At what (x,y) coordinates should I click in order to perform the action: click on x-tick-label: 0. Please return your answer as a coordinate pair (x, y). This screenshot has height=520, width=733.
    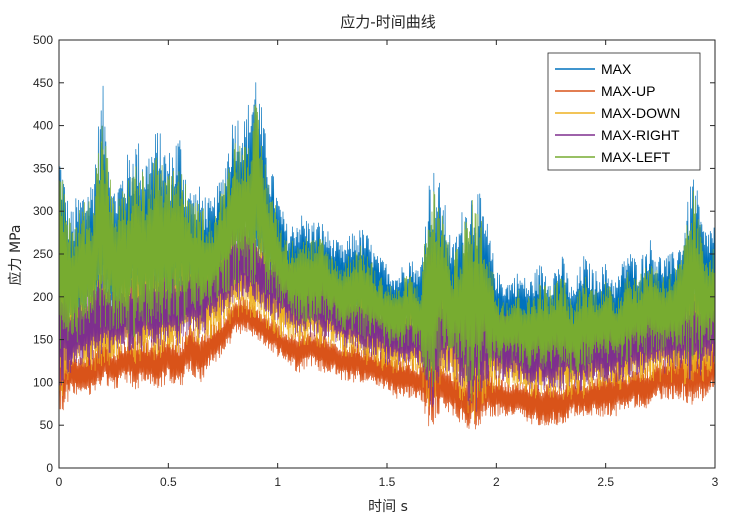
    Looking at the image, I should click on (59, 482).